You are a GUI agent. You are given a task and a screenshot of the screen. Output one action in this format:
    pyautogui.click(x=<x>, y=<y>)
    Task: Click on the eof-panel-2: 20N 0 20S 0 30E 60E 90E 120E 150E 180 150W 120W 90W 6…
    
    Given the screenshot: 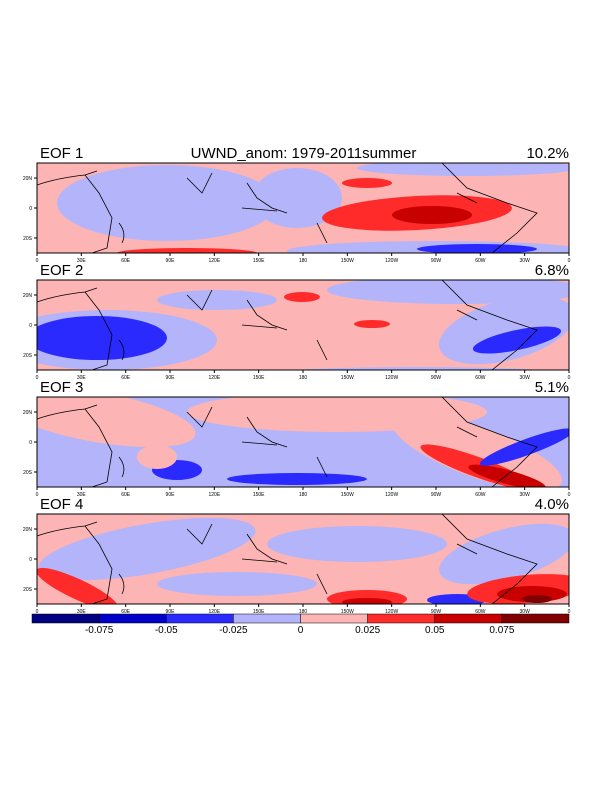 What is the action you would take?
    pyautogui.click(x=297, y=330)
    